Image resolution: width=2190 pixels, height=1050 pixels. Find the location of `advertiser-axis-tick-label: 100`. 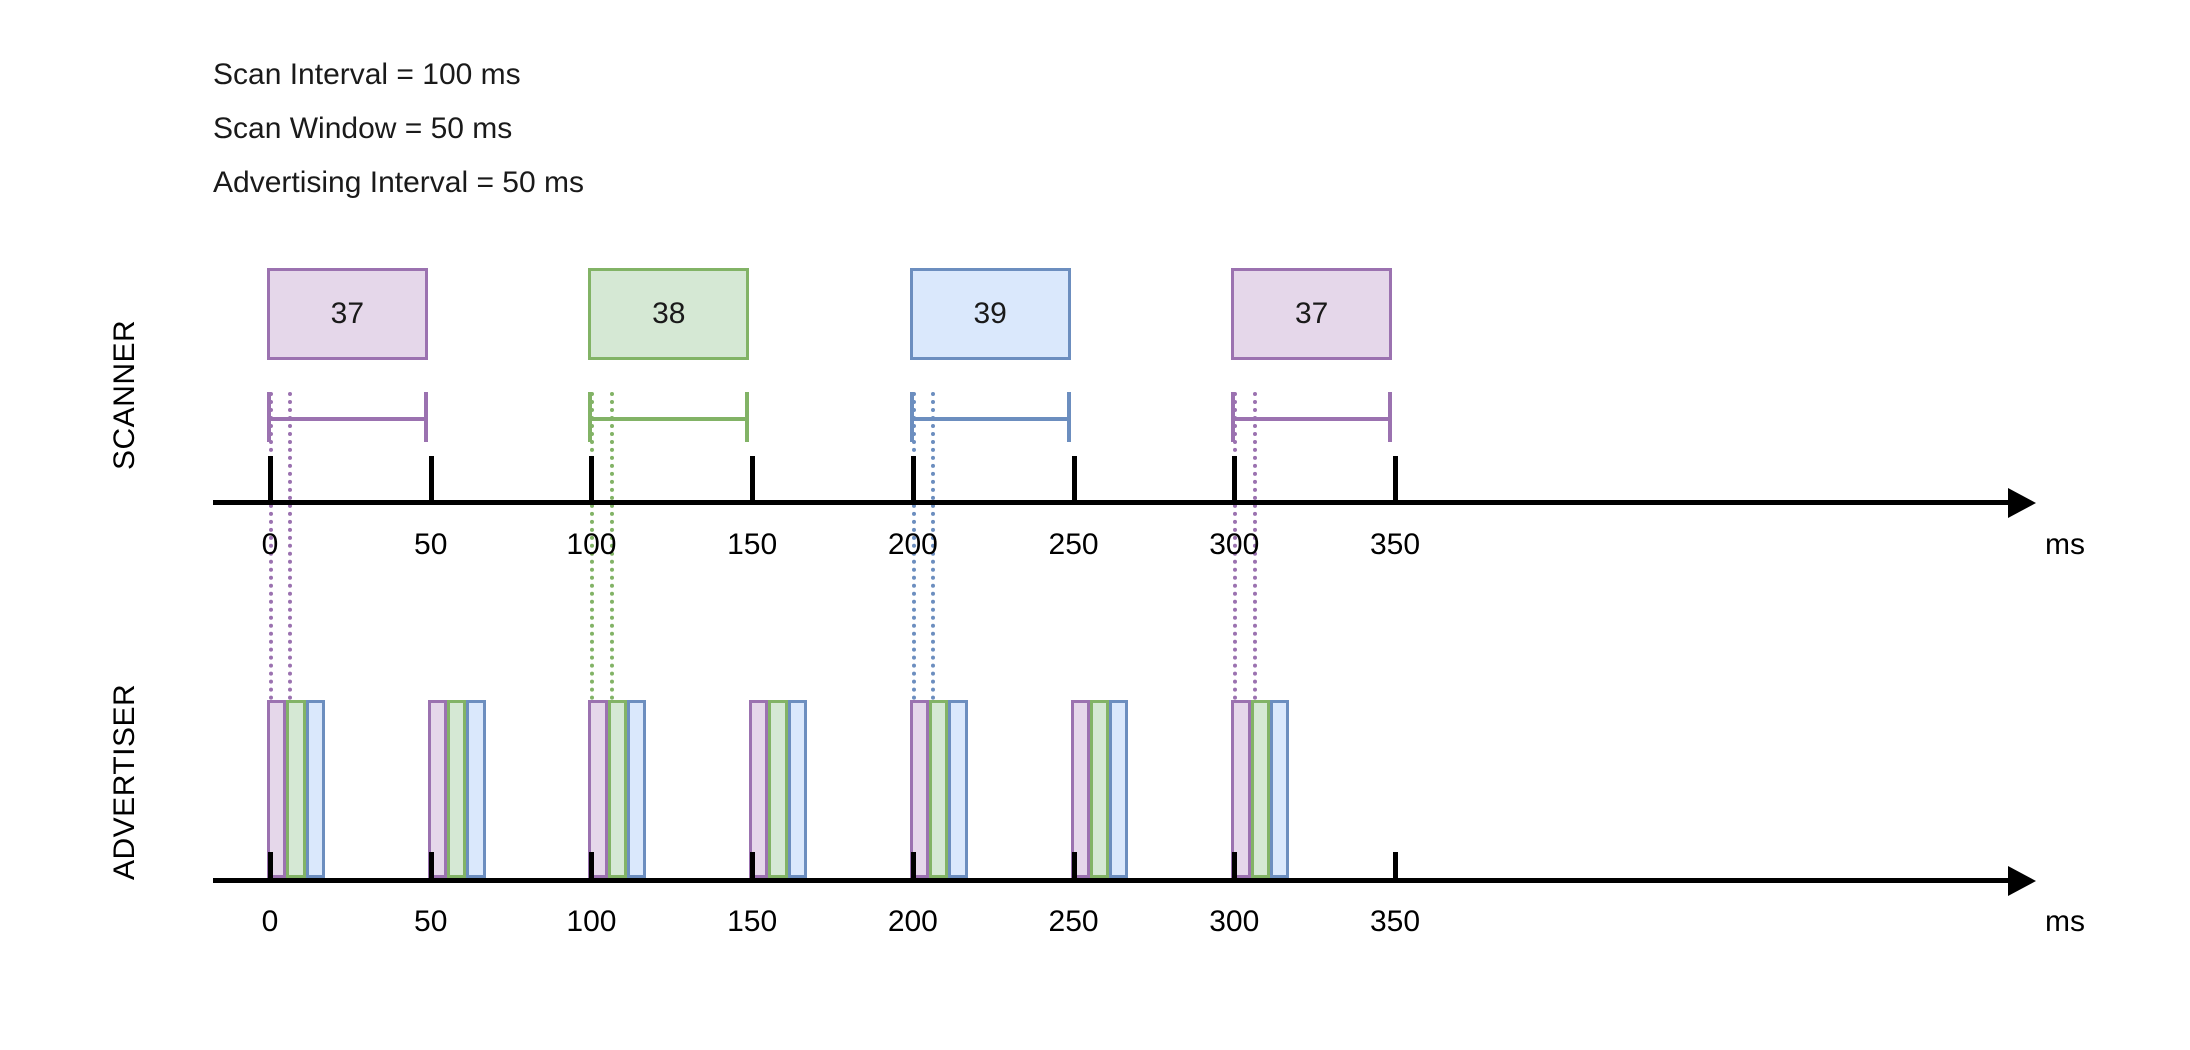

advertiser-axis-tick-label: 100 is located at coordinates (591, 921).